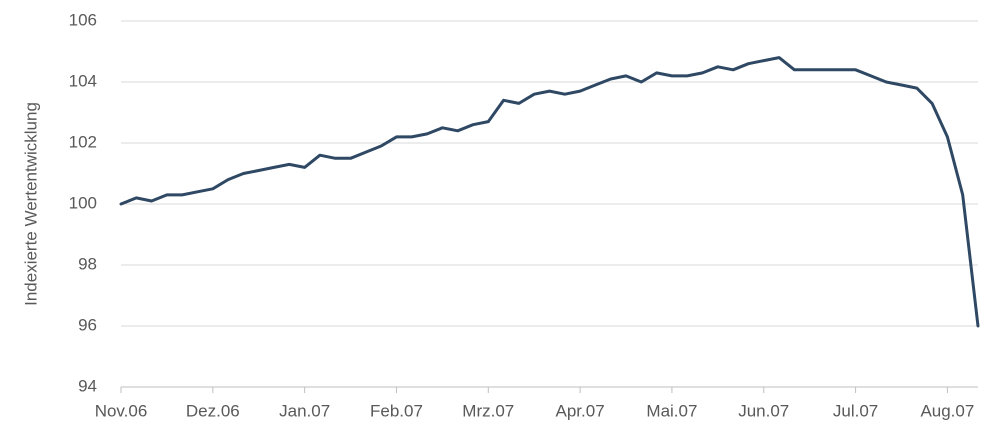  I want to click on x-tick-label: Nov.06, so click(121, 410).